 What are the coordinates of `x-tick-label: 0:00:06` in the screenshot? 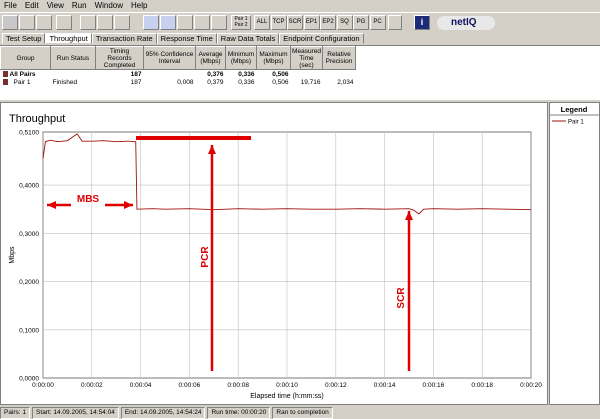 It's located at (190, 385).